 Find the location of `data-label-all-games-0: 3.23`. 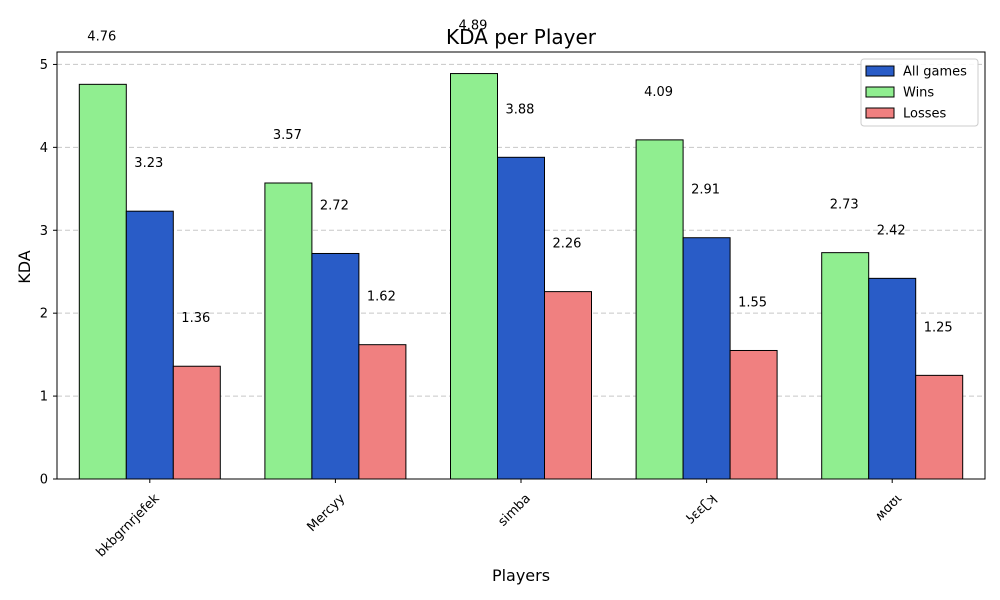

data-label-all-games-0: 3.23 is located at coordinates (148, 163).